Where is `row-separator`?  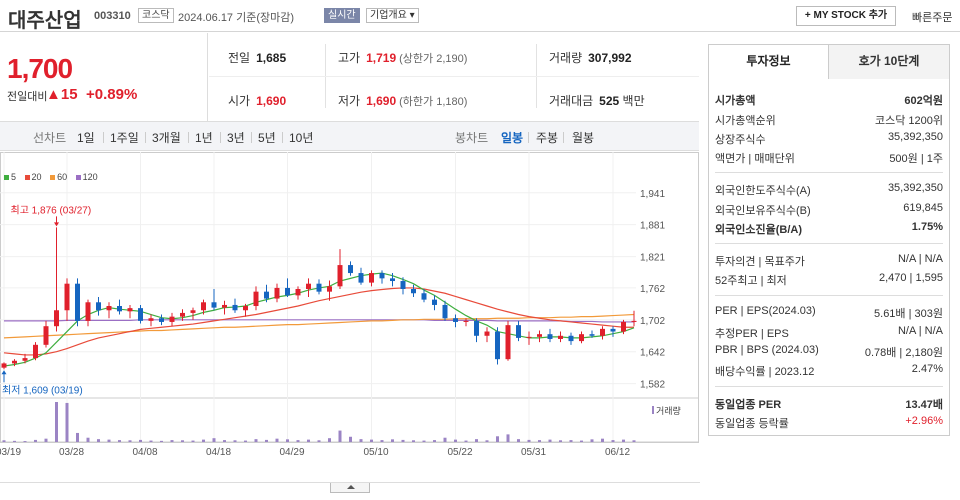 row-separator is located at coordinates (829, 295).